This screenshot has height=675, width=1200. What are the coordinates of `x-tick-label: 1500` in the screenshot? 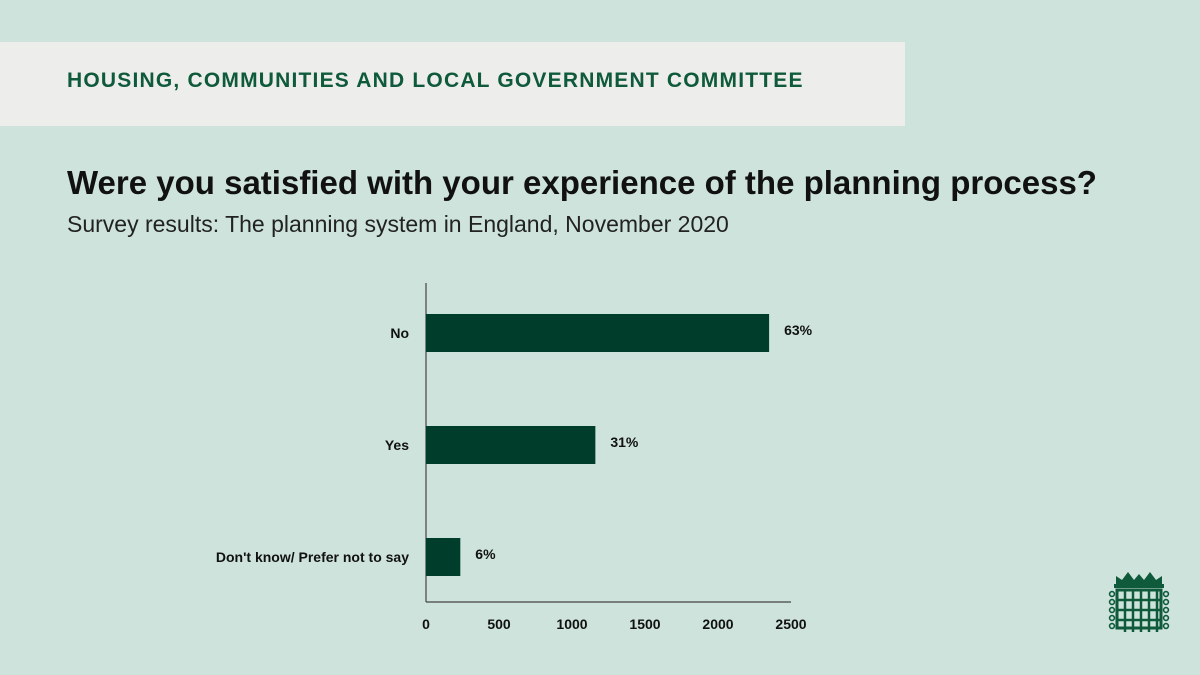 It's located at (644, 624).